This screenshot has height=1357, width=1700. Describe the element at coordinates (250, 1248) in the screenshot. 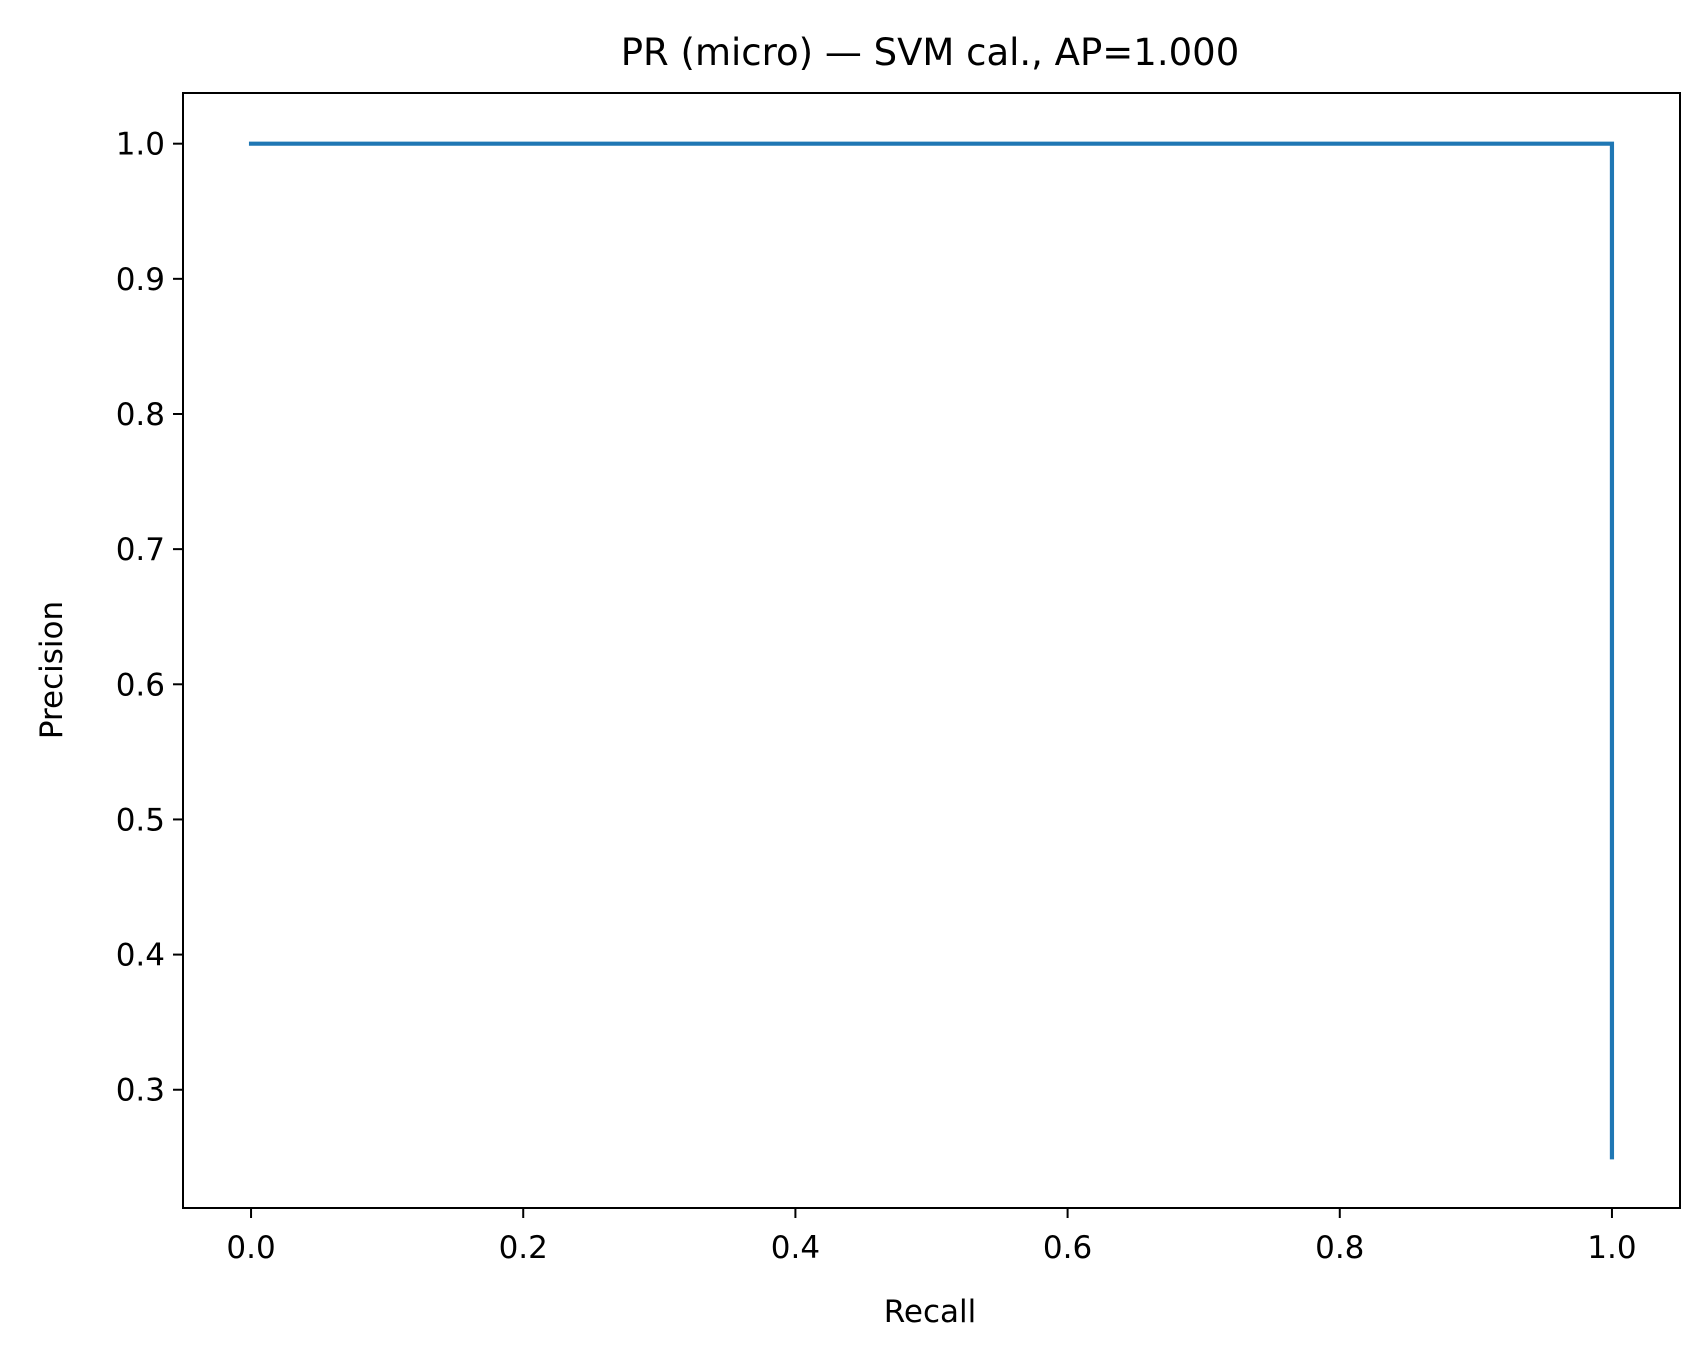

I see `x-tick-label: 0.0` at that location.